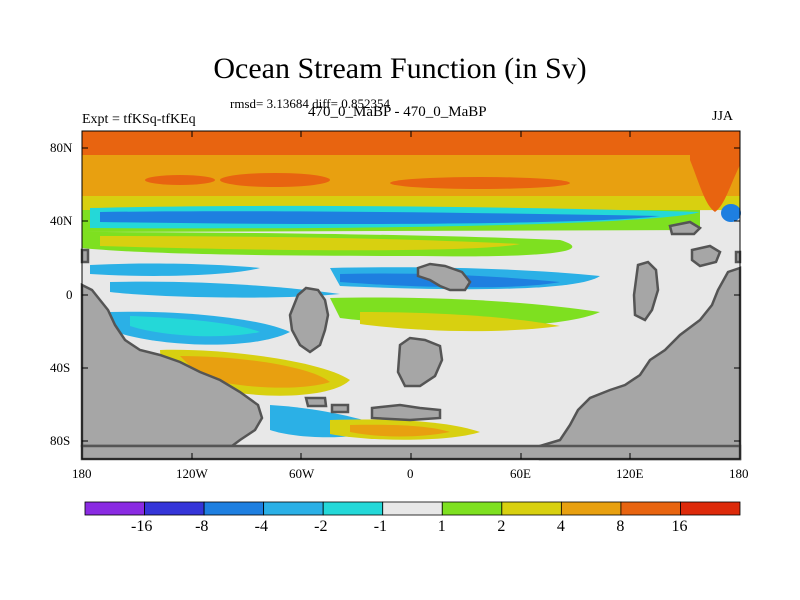  I want to click on y-tick-label: 0, so click(69, 294).